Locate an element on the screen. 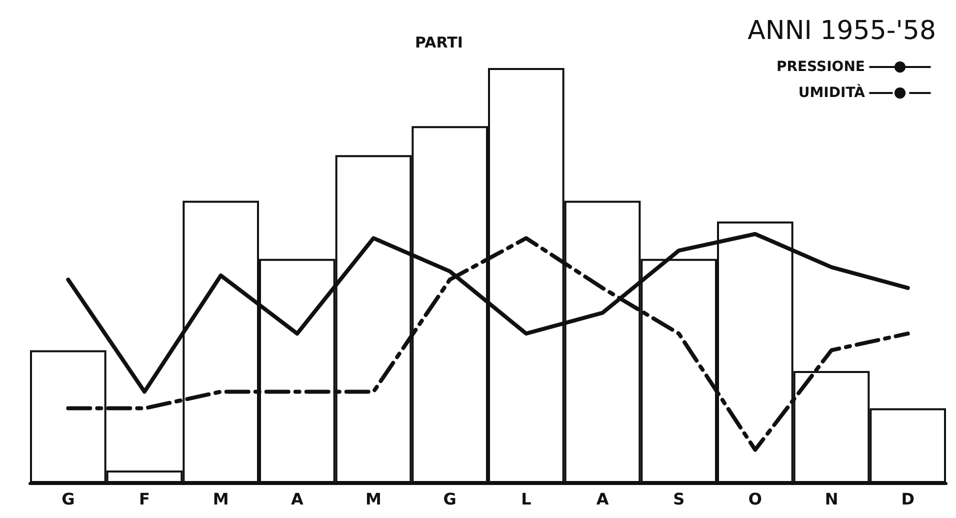 The height and width of the screenshot is (518, 956). legend-label: UMIDITÀ is located at coordinates (832, 92).